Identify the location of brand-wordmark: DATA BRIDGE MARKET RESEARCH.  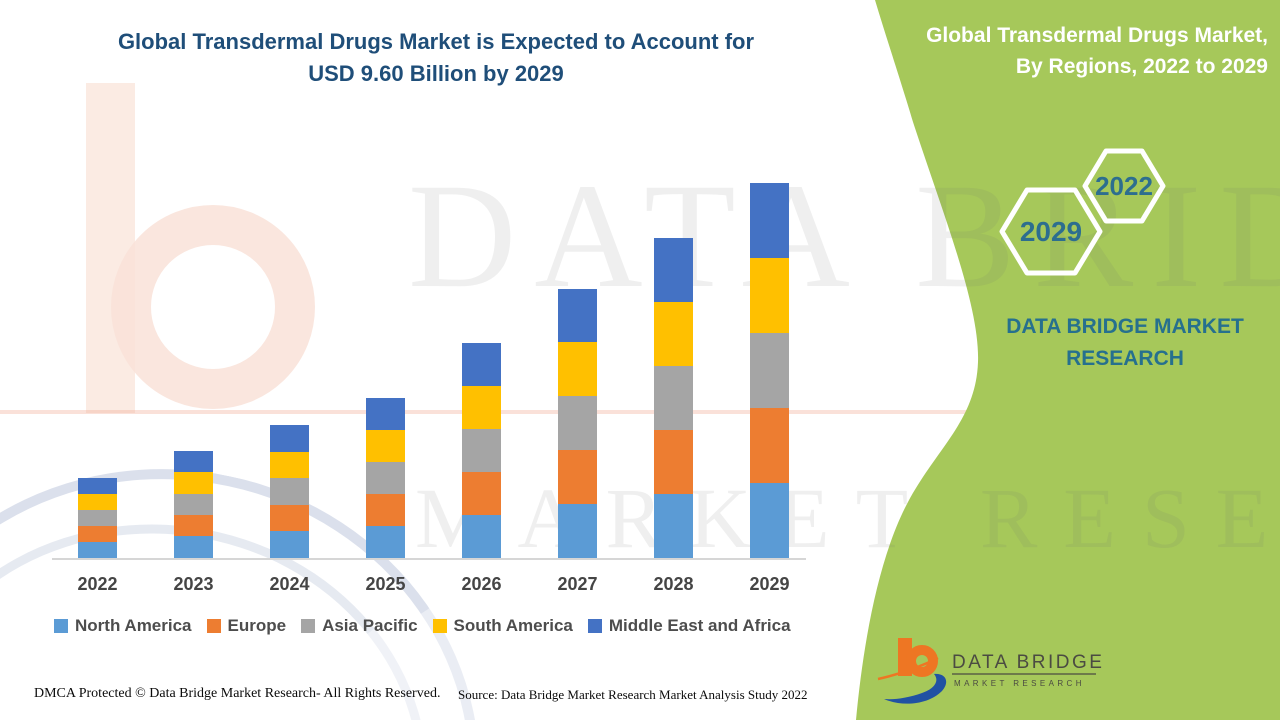
(1121, 343).